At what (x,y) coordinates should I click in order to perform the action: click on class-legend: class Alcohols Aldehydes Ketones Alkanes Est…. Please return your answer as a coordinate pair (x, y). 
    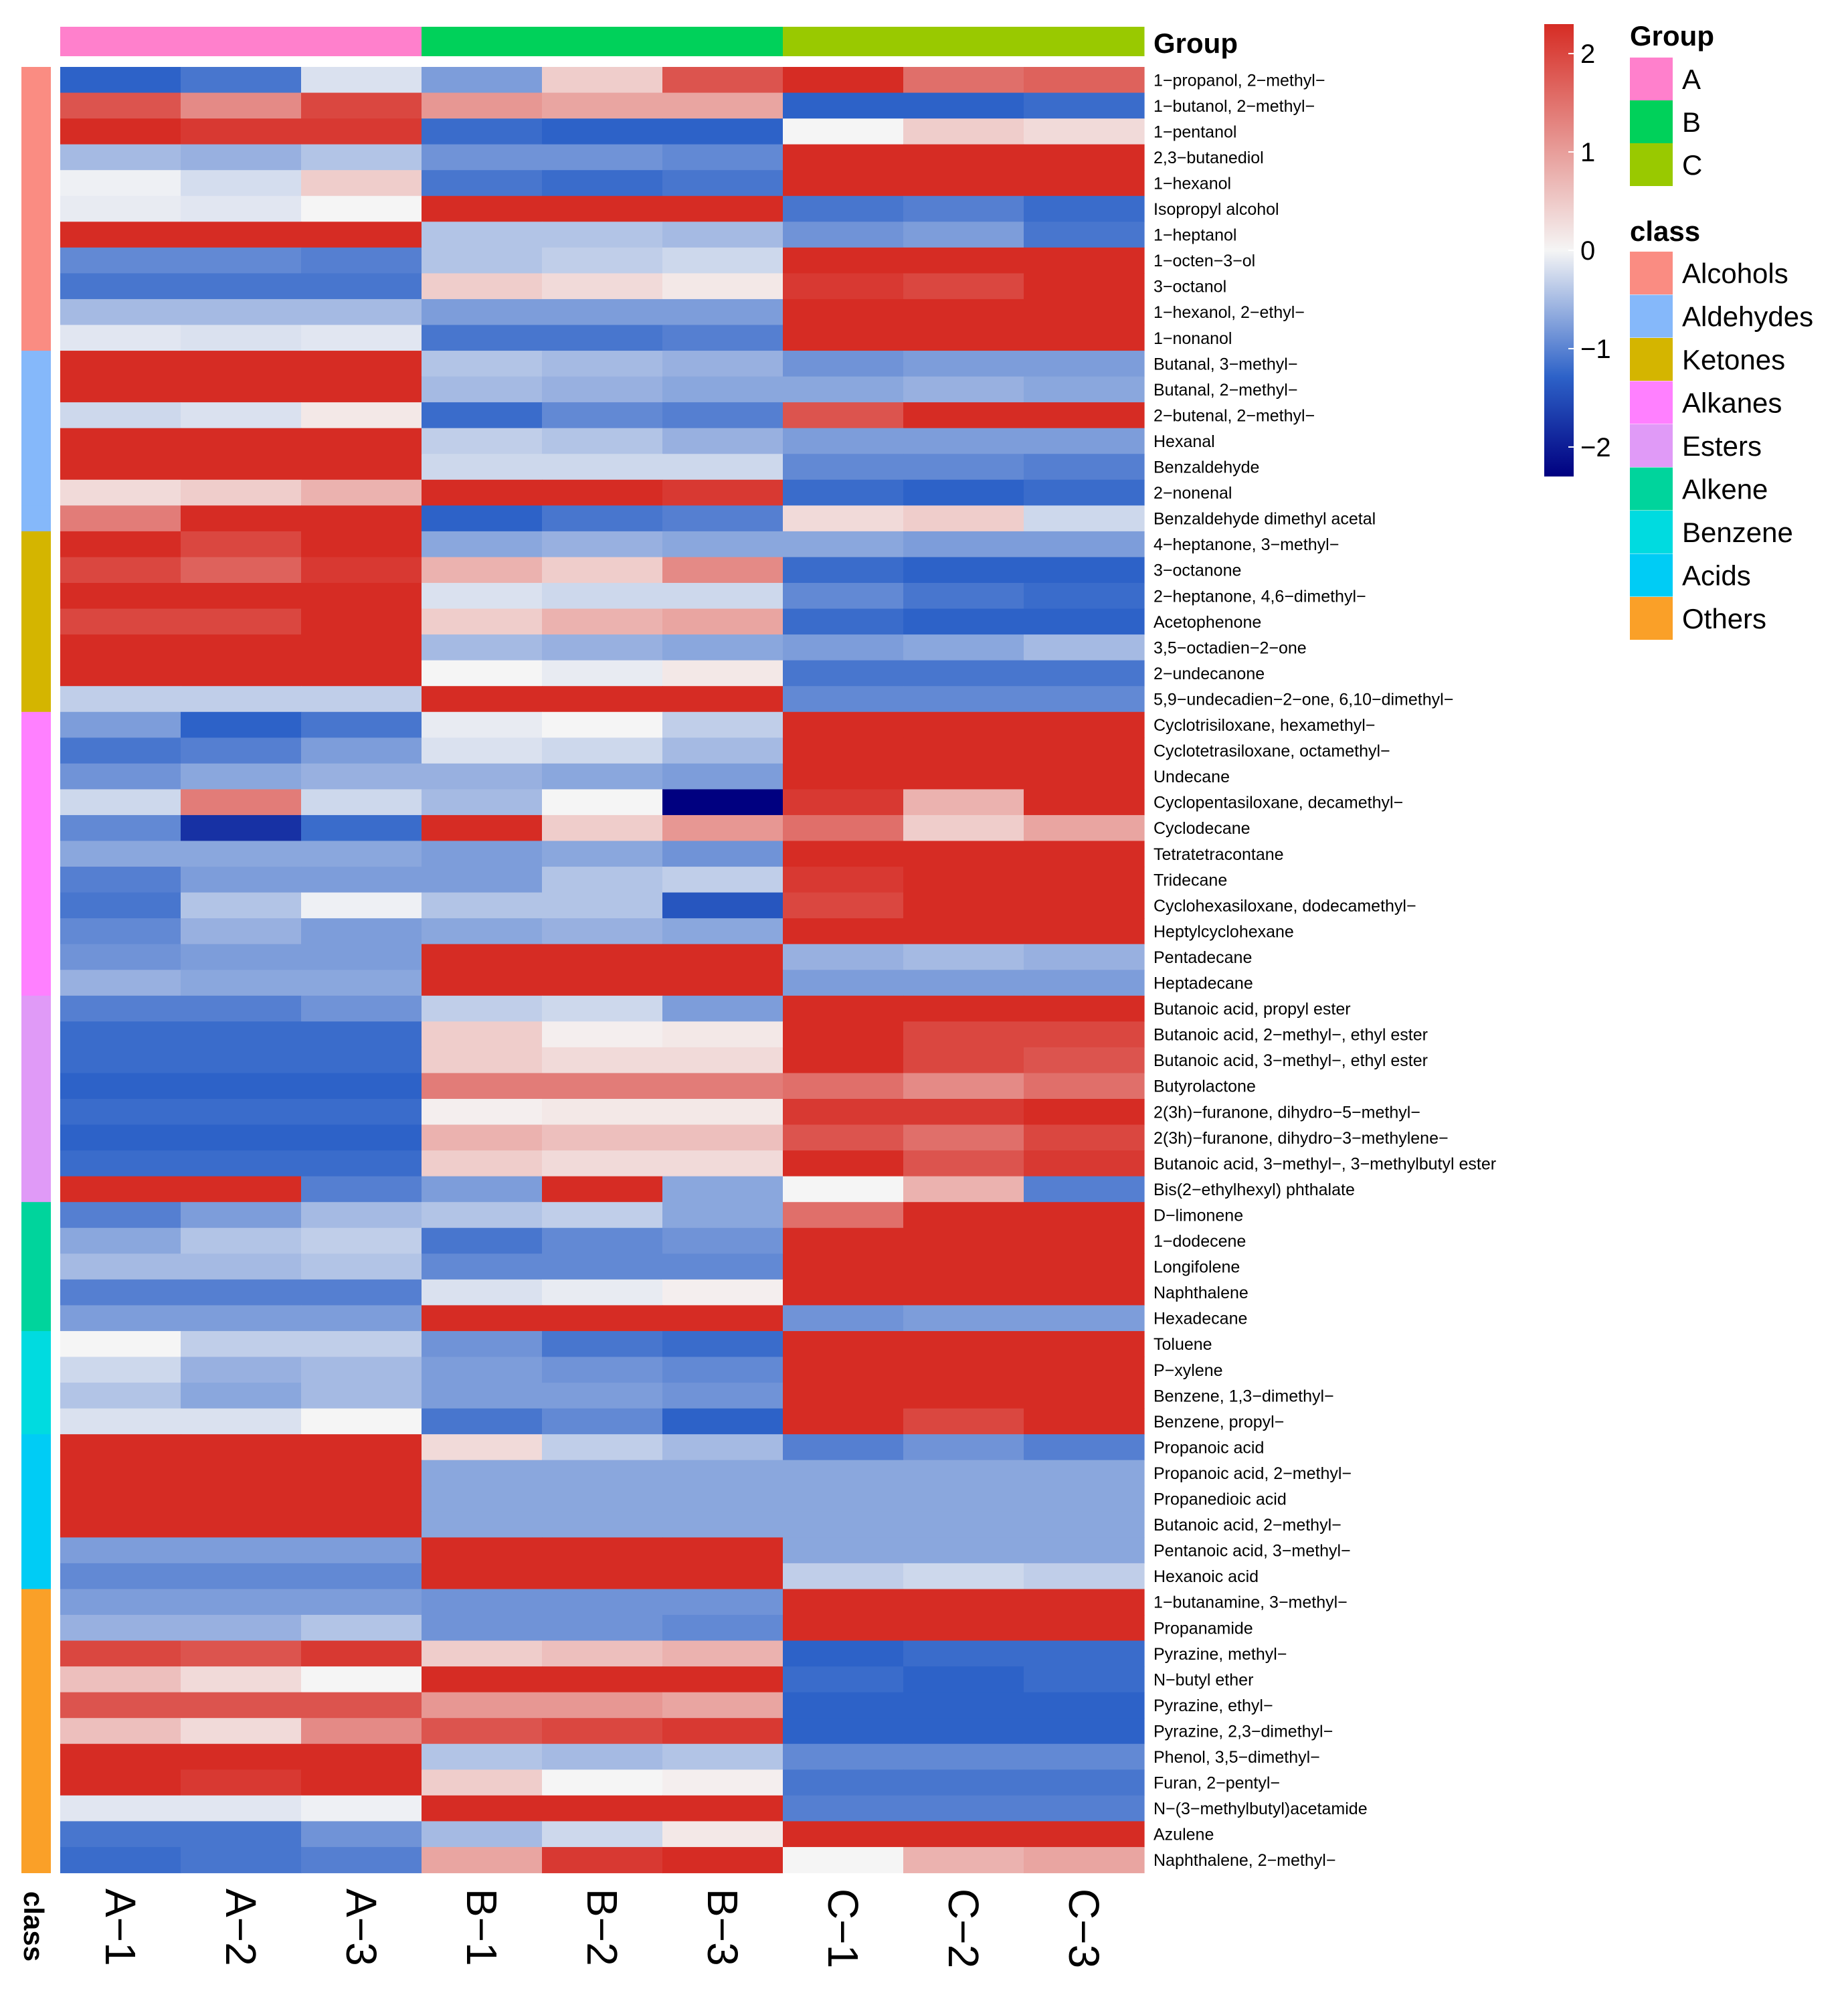
    Looking at the image, I should click on (1722, 427).